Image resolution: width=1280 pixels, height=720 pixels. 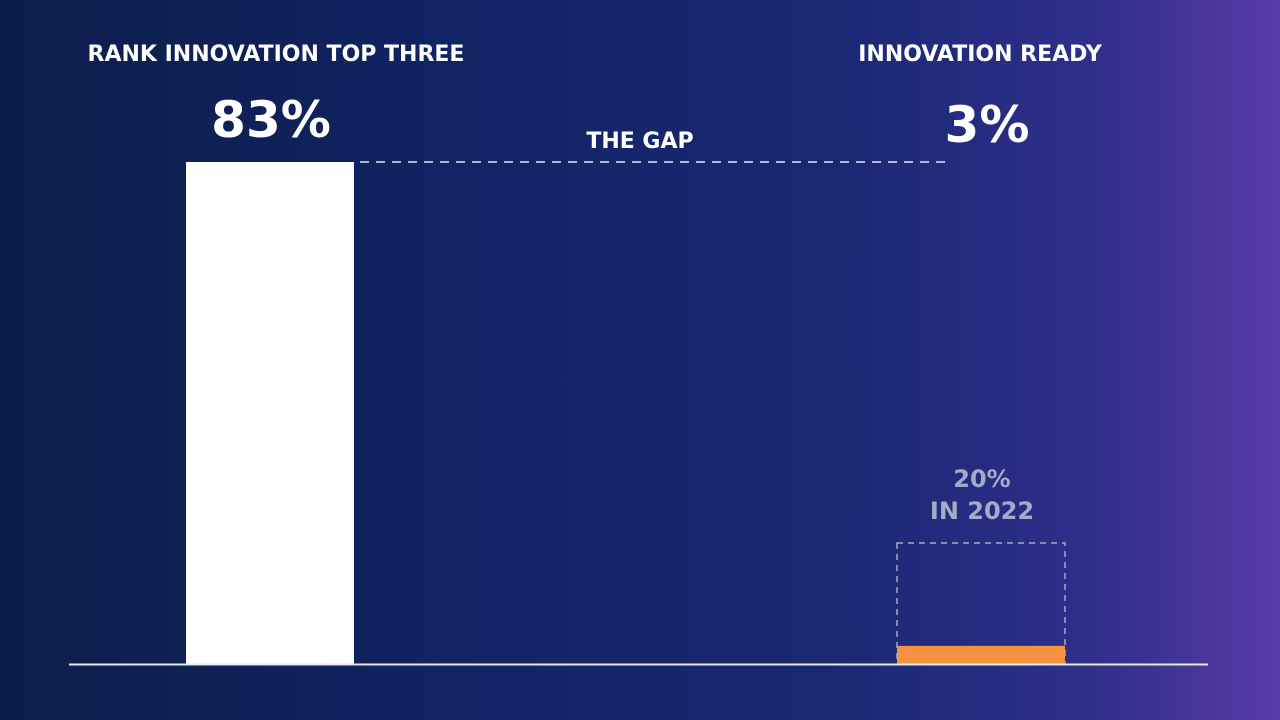 I want to click on category-label-innovation-ready: INNOVATION READY, so click(x=980, y=54).